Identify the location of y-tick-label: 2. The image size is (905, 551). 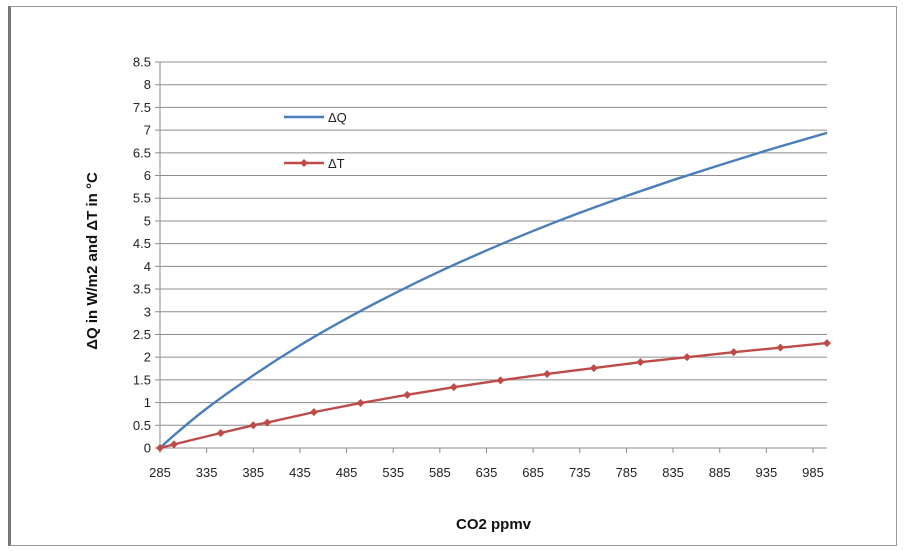
(147, 357).